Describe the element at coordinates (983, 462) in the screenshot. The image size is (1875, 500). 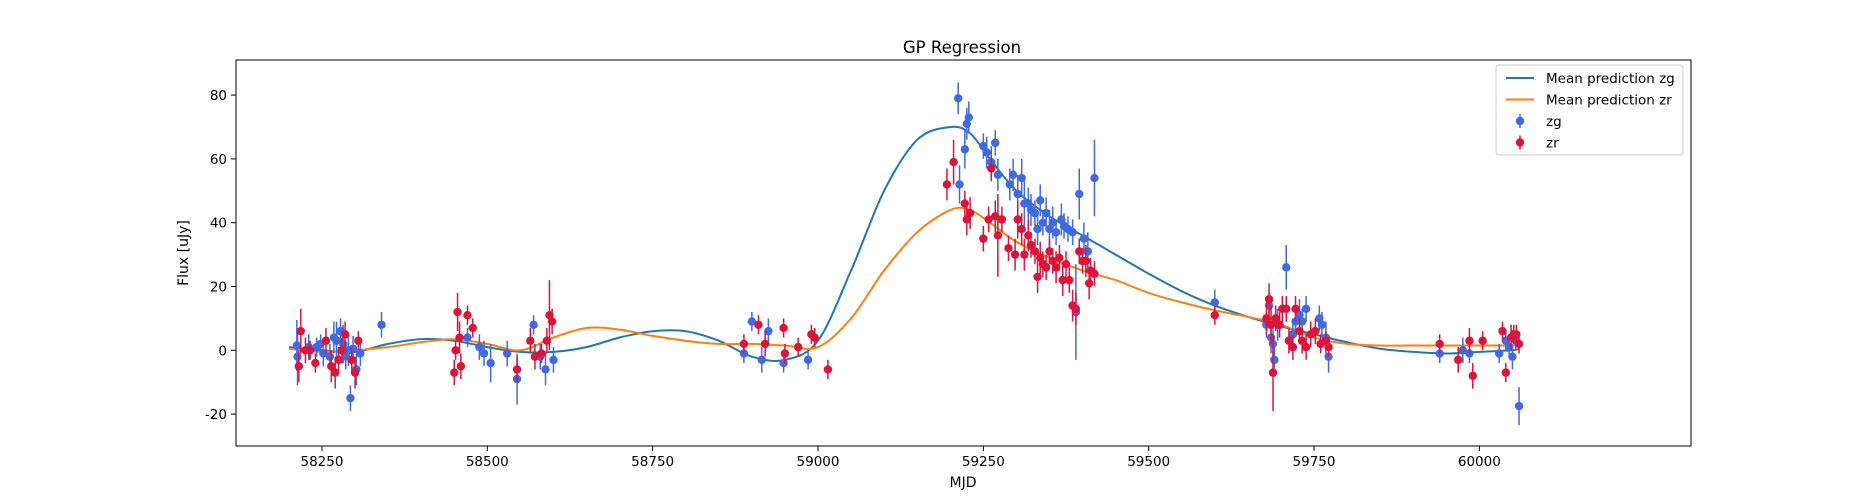
I see `x-tick-label: 59250` at that location.